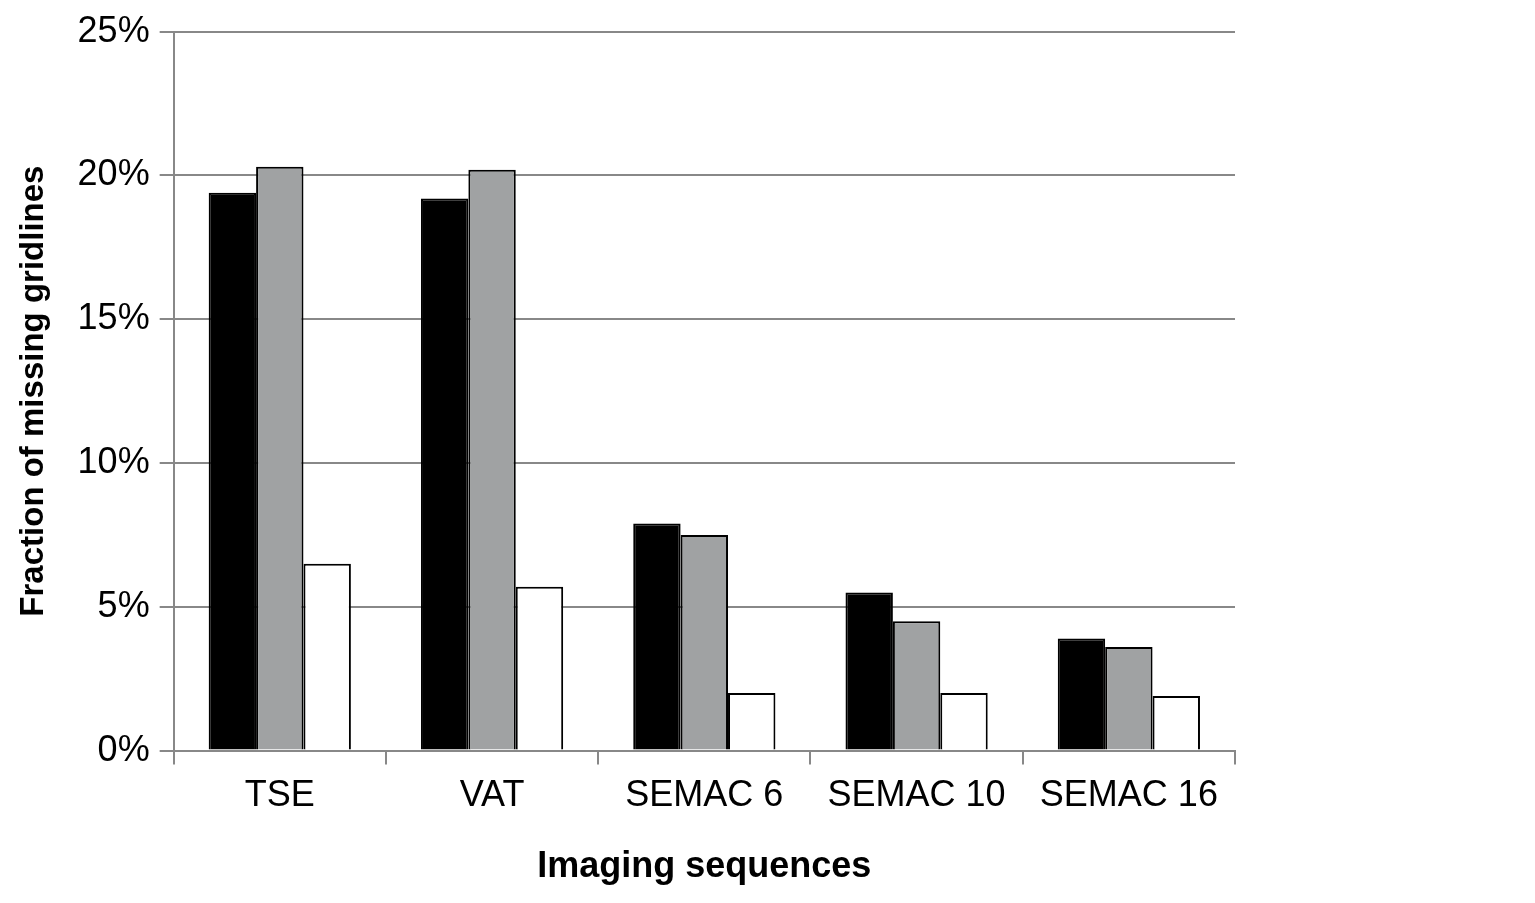 The image size is (1535, 903). I want to click on x-tick-label: SEMAC 16, so click(1128, 794).